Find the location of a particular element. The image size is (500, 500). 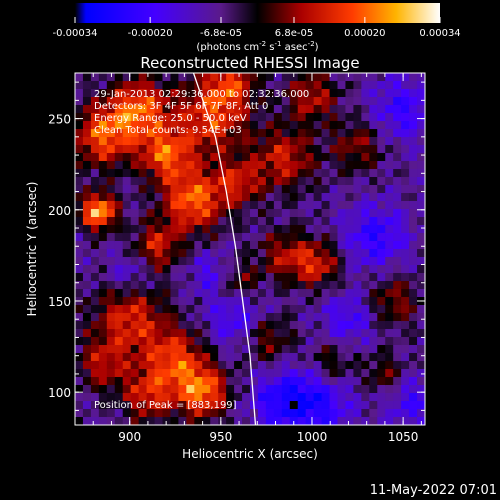

x-tick-label: 1050 is located at coordinates (403, 437).